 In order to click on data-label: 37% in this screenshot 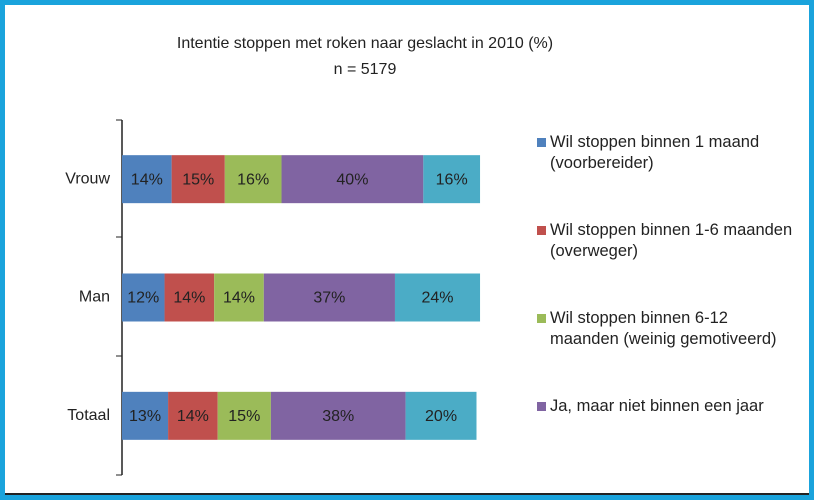, I will do `click(329, 298)`.